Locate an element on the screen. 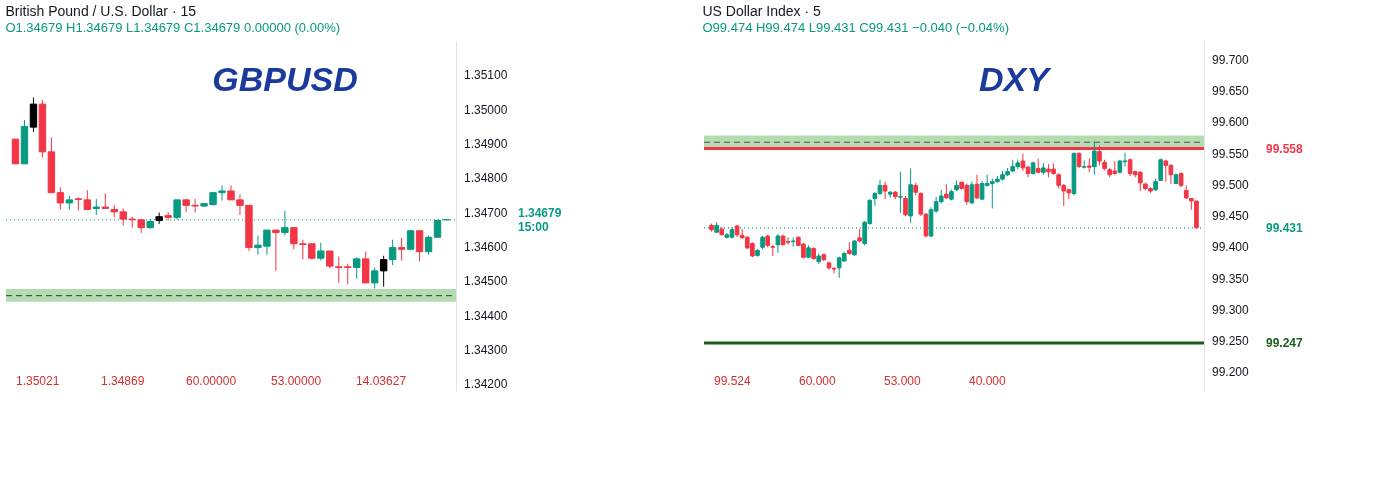 This screenshot has height=487, width=1400. ref-line-label: 99.431 is located at coordinates (1285, 227).